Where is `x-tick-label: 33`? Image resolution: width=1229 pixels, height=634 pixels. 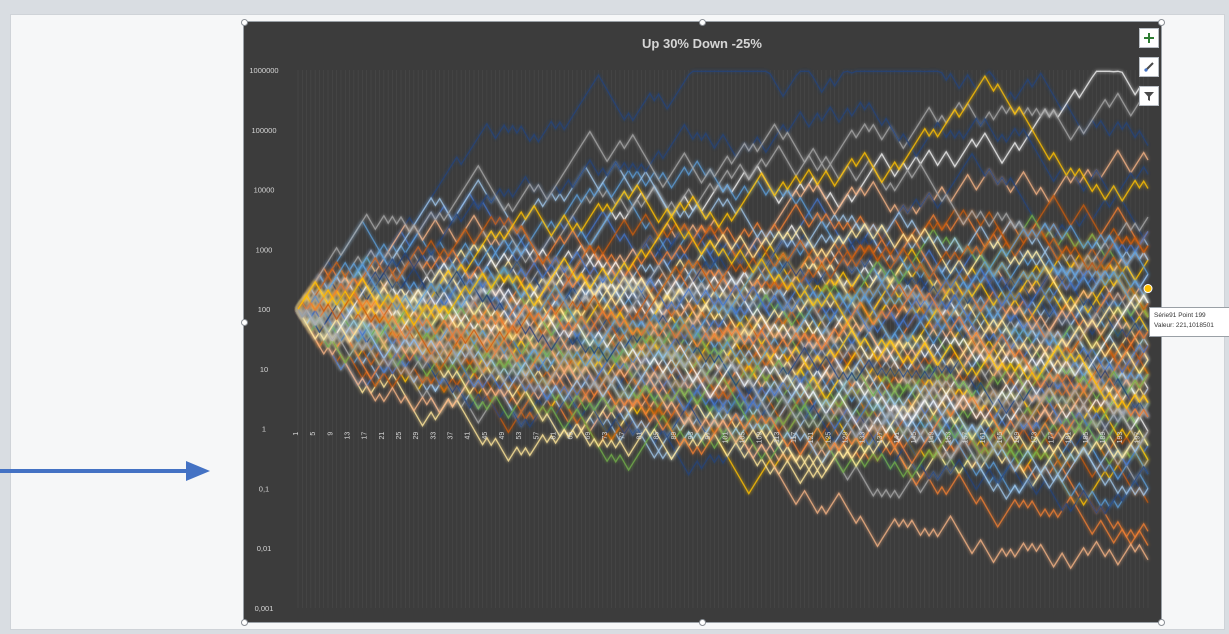 x-tick-label: 33 is located at coordinates (433, 436).